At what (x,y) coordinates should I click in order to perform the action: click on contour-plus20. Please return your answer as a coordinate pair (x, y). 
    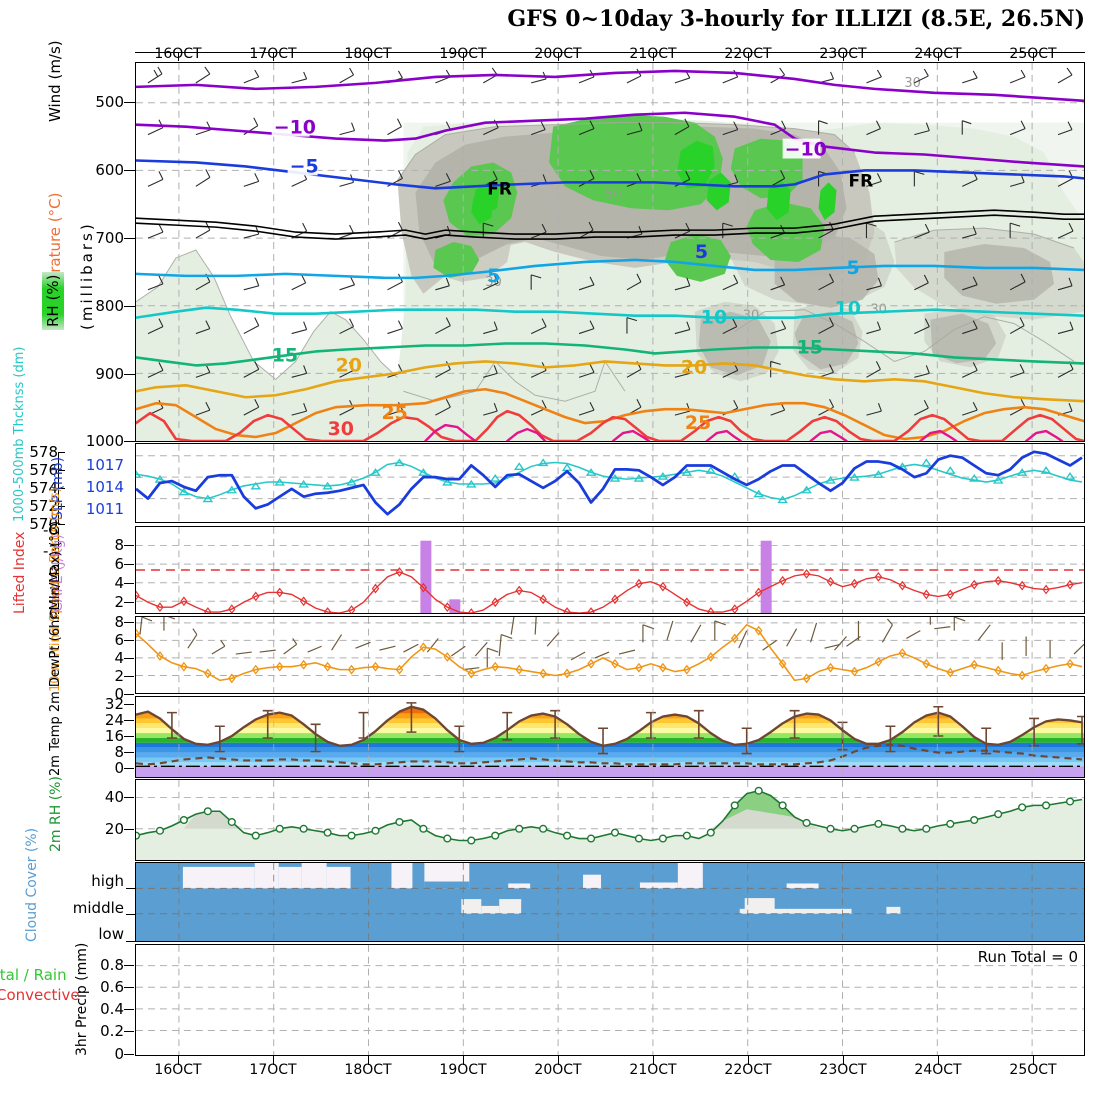
    Looking at the image, I should click on (610, 381).